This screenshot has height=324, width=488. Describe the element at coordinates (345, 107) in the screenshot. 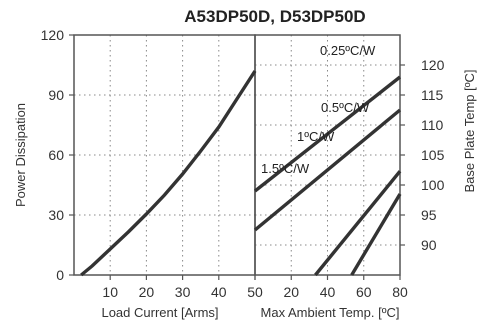

I see `series-label-0-5: 0.5ºC/W` at that location.